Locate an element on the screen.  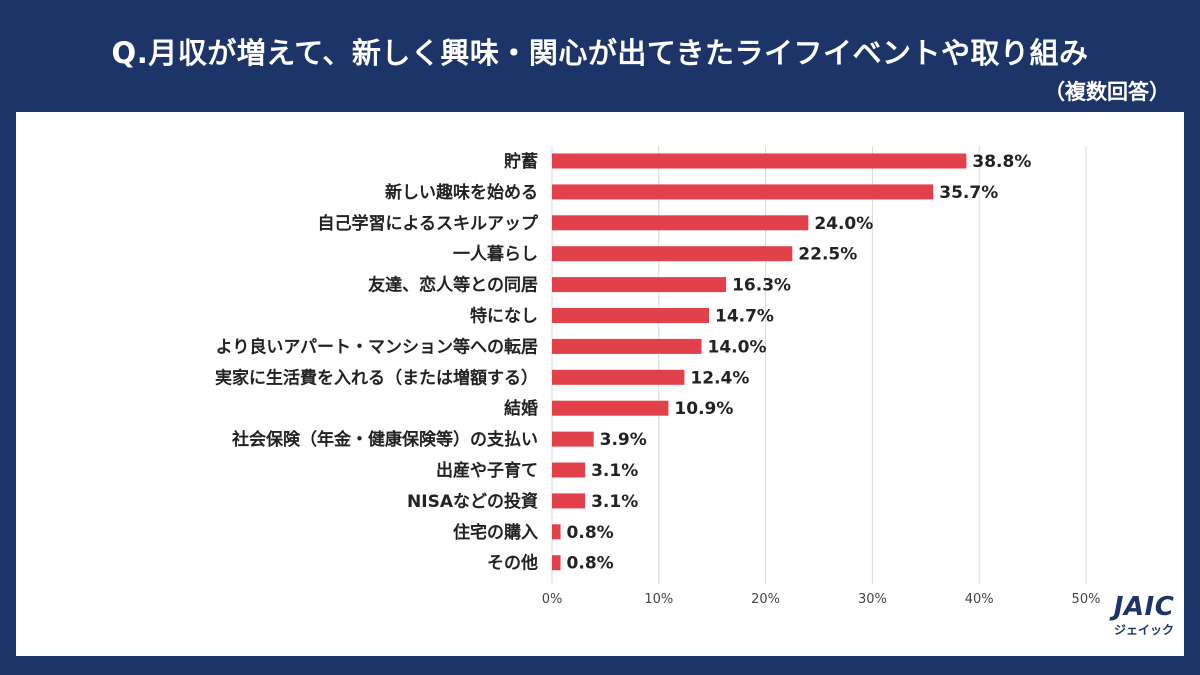
category-label: 一人暮らし is located at coordinates (495, 254).